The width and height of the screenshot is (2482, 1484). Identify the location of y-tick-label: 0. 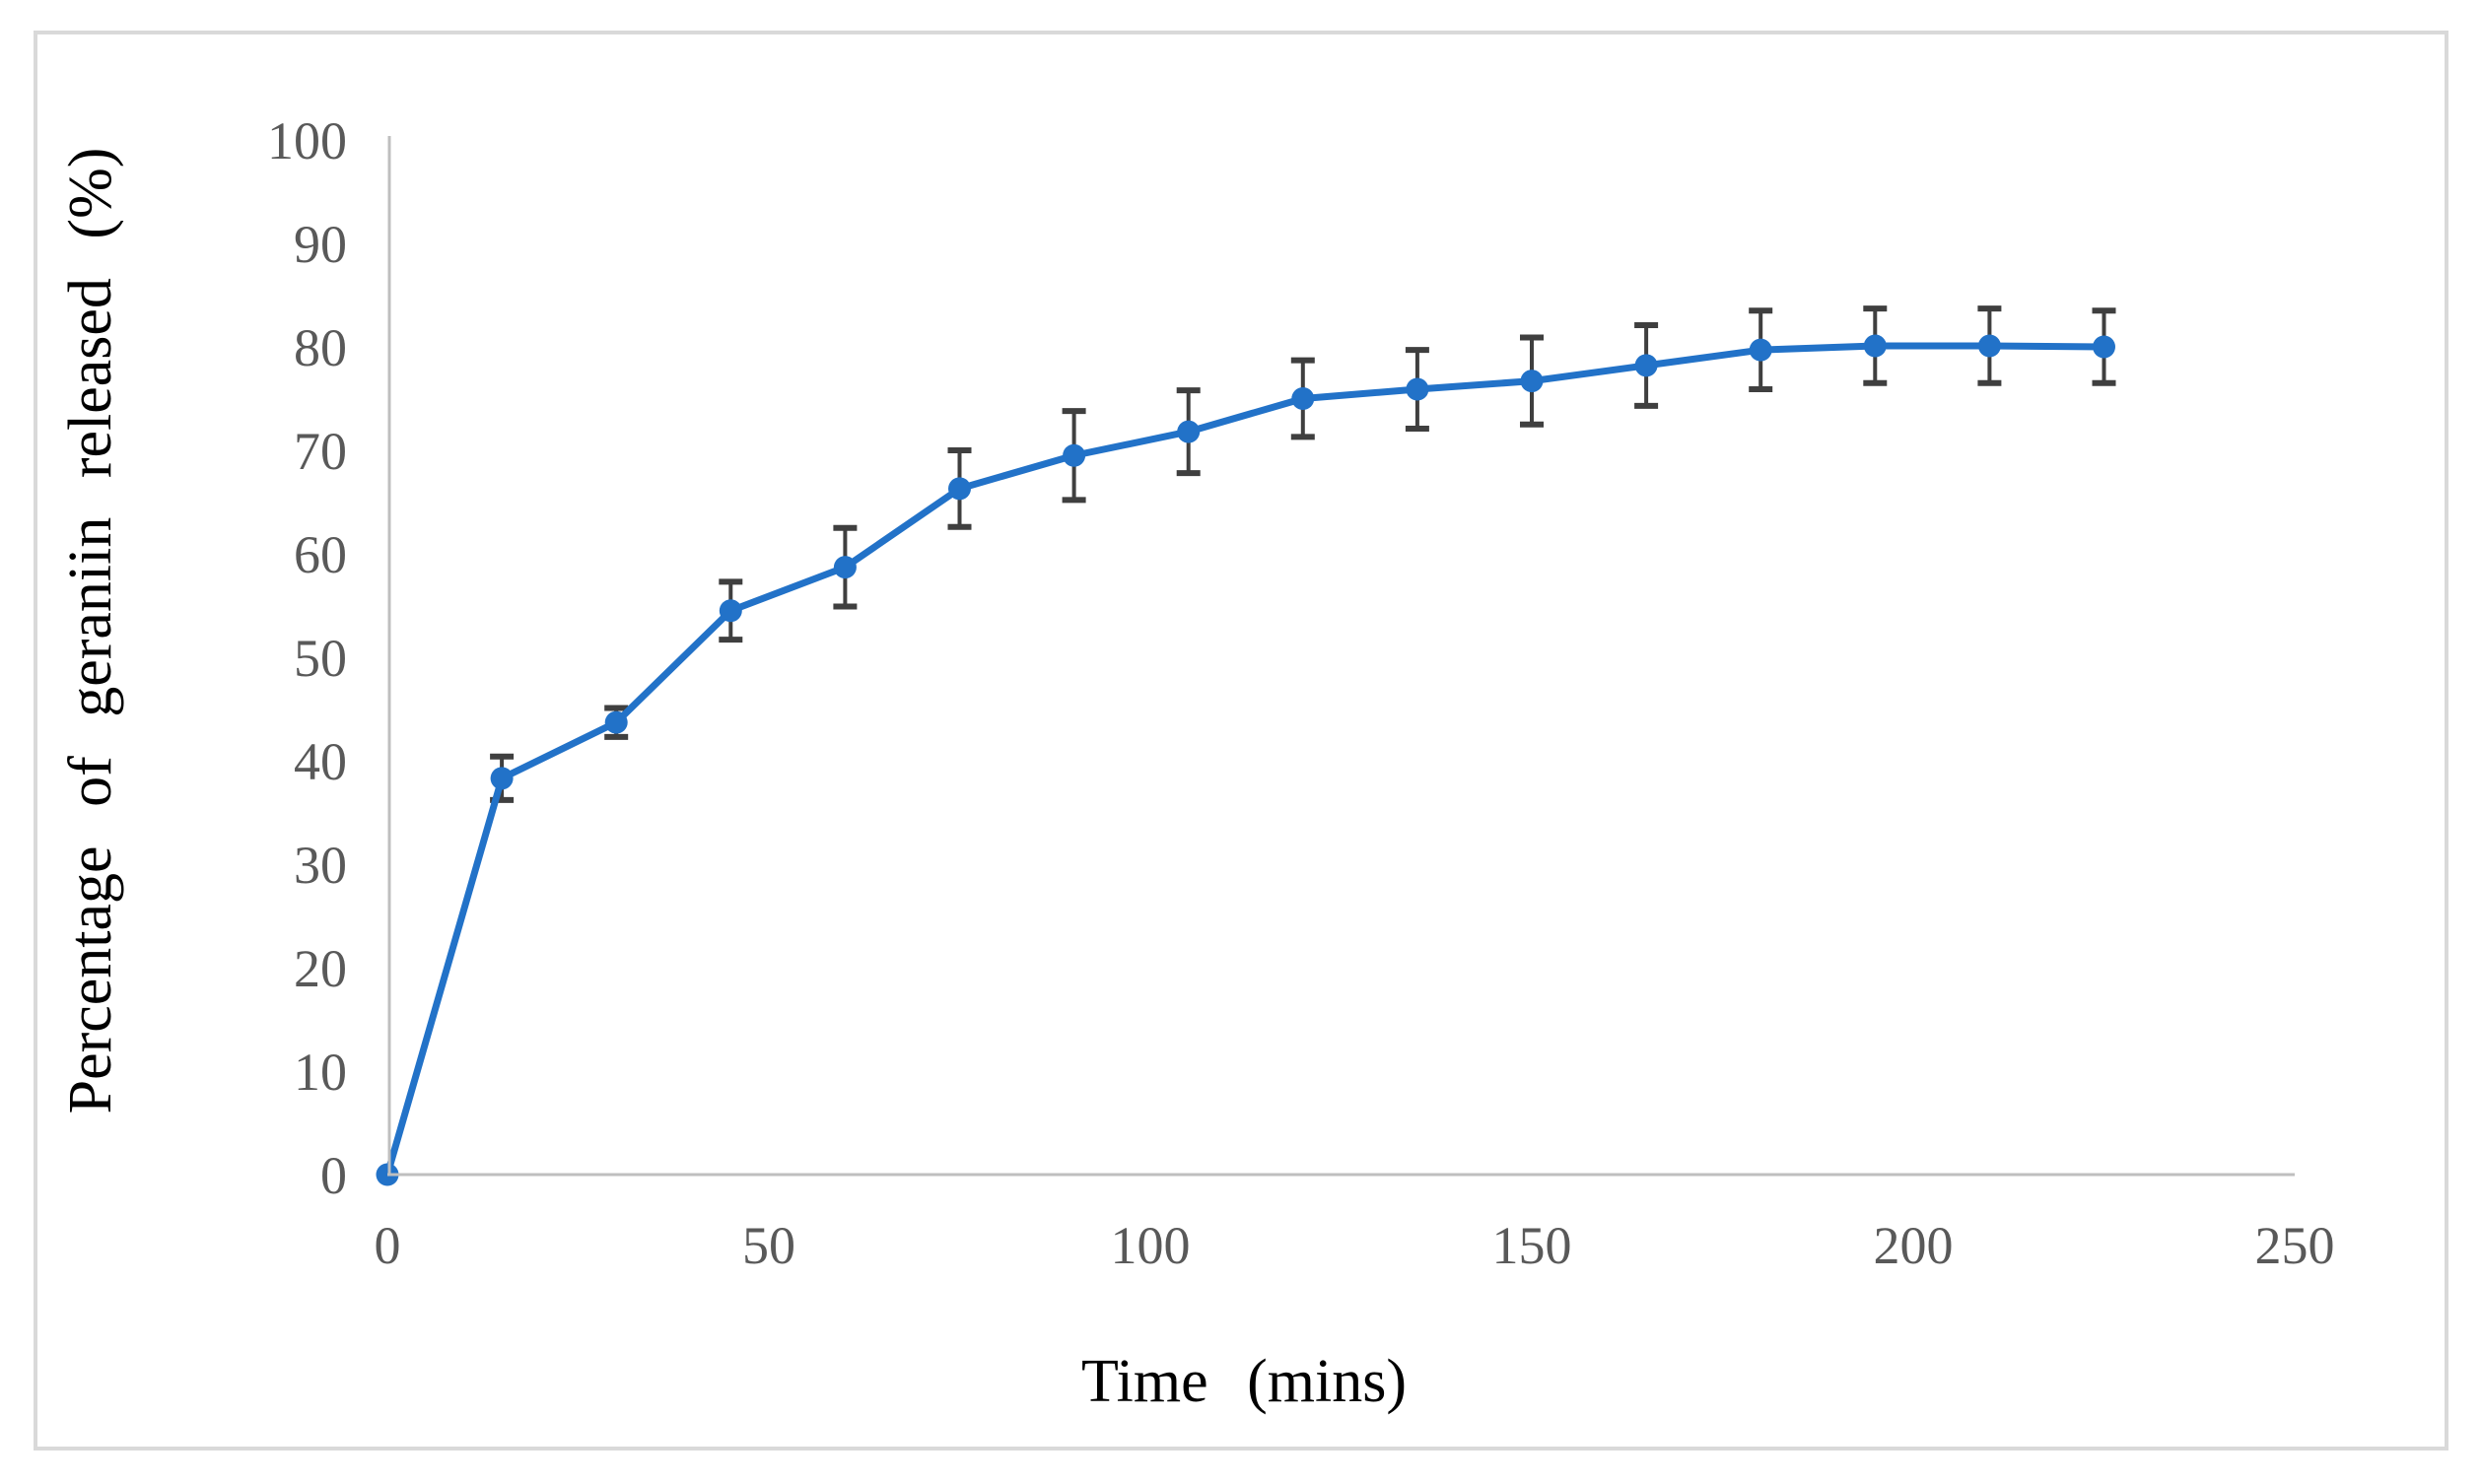
(333, 1175).